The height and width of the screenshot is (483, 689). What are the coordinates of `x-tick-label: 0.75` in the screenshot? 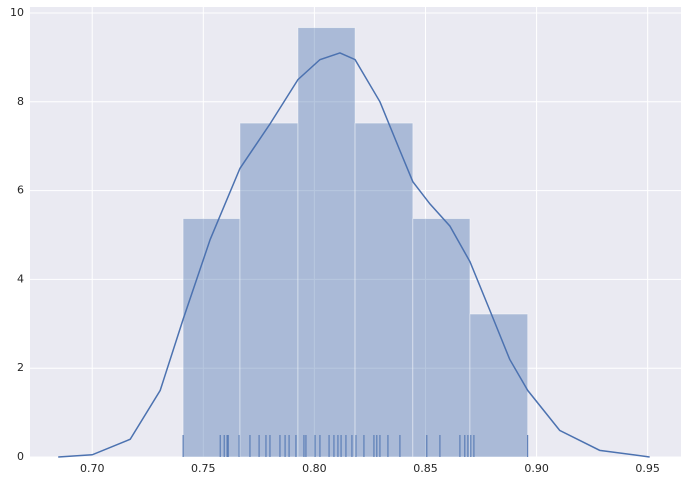 It's located at (203, 468).